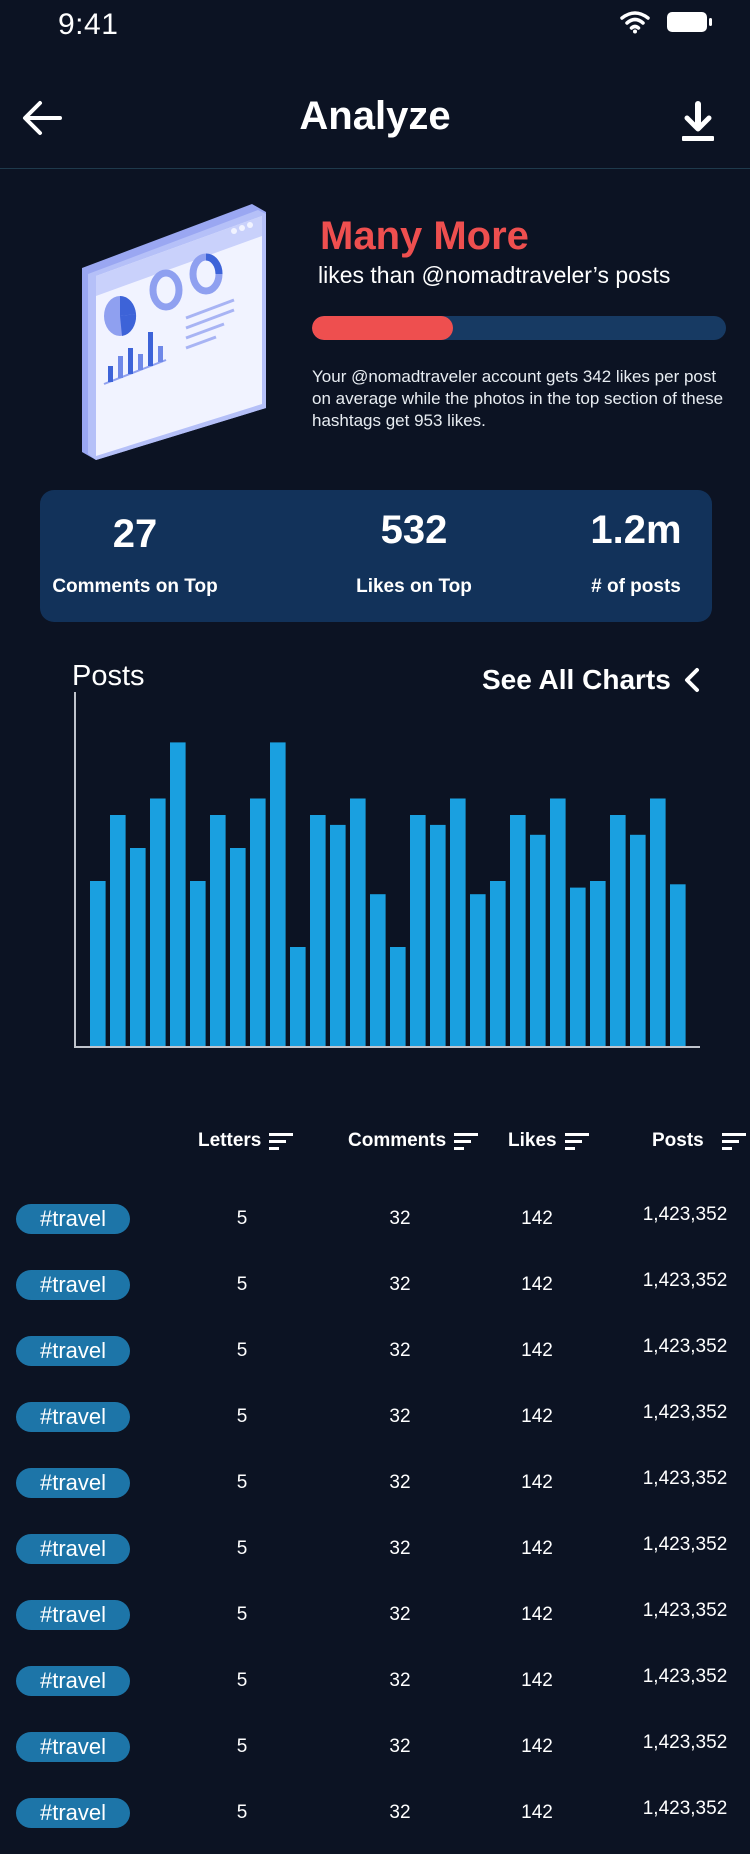 The image size is (750, 1854). What do you see at coordinates (88, 24) in the screenshot?
I see `status-time: 9:41` at bounding box center [88, 24].